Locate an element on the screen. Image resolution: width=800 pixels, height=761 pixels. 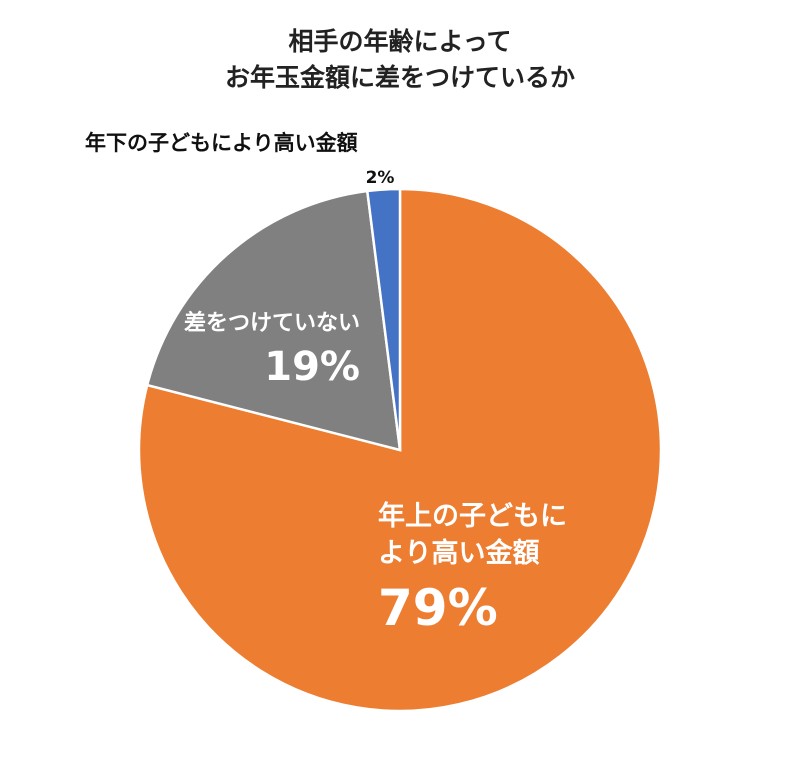
label-nodiff-name: 差をつけていない is located at coordinates (272, 323).